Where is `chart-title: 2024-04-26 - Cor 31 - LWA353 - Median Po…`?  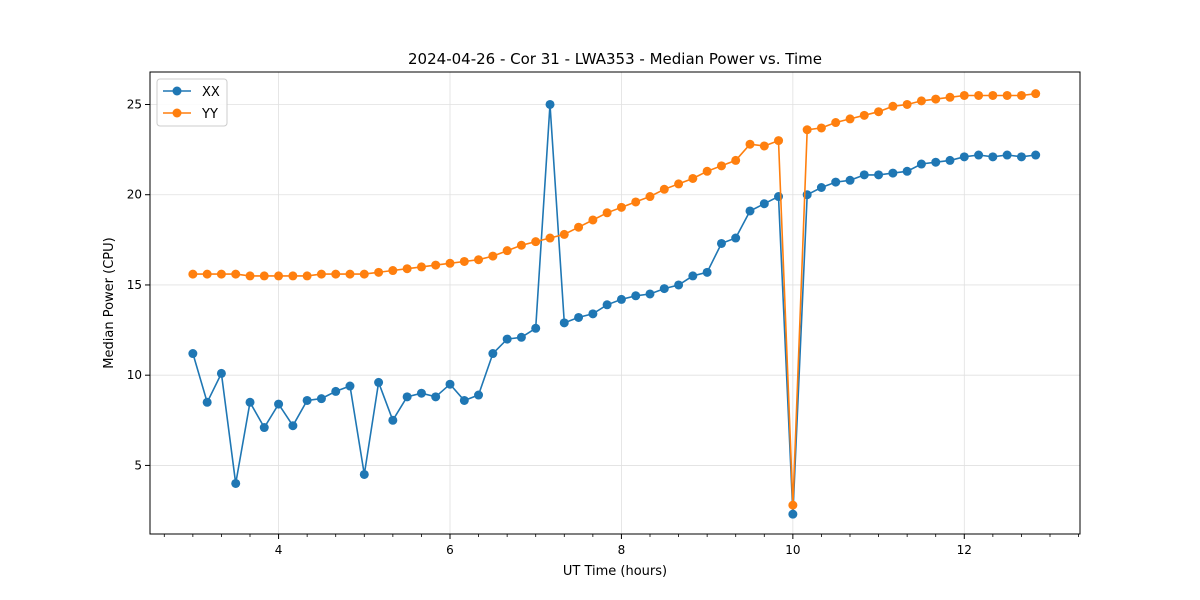 chart-title: 2024-04-26 - Cor 31 - LWA353 - Median Po… is located at coordinates (615, 59).